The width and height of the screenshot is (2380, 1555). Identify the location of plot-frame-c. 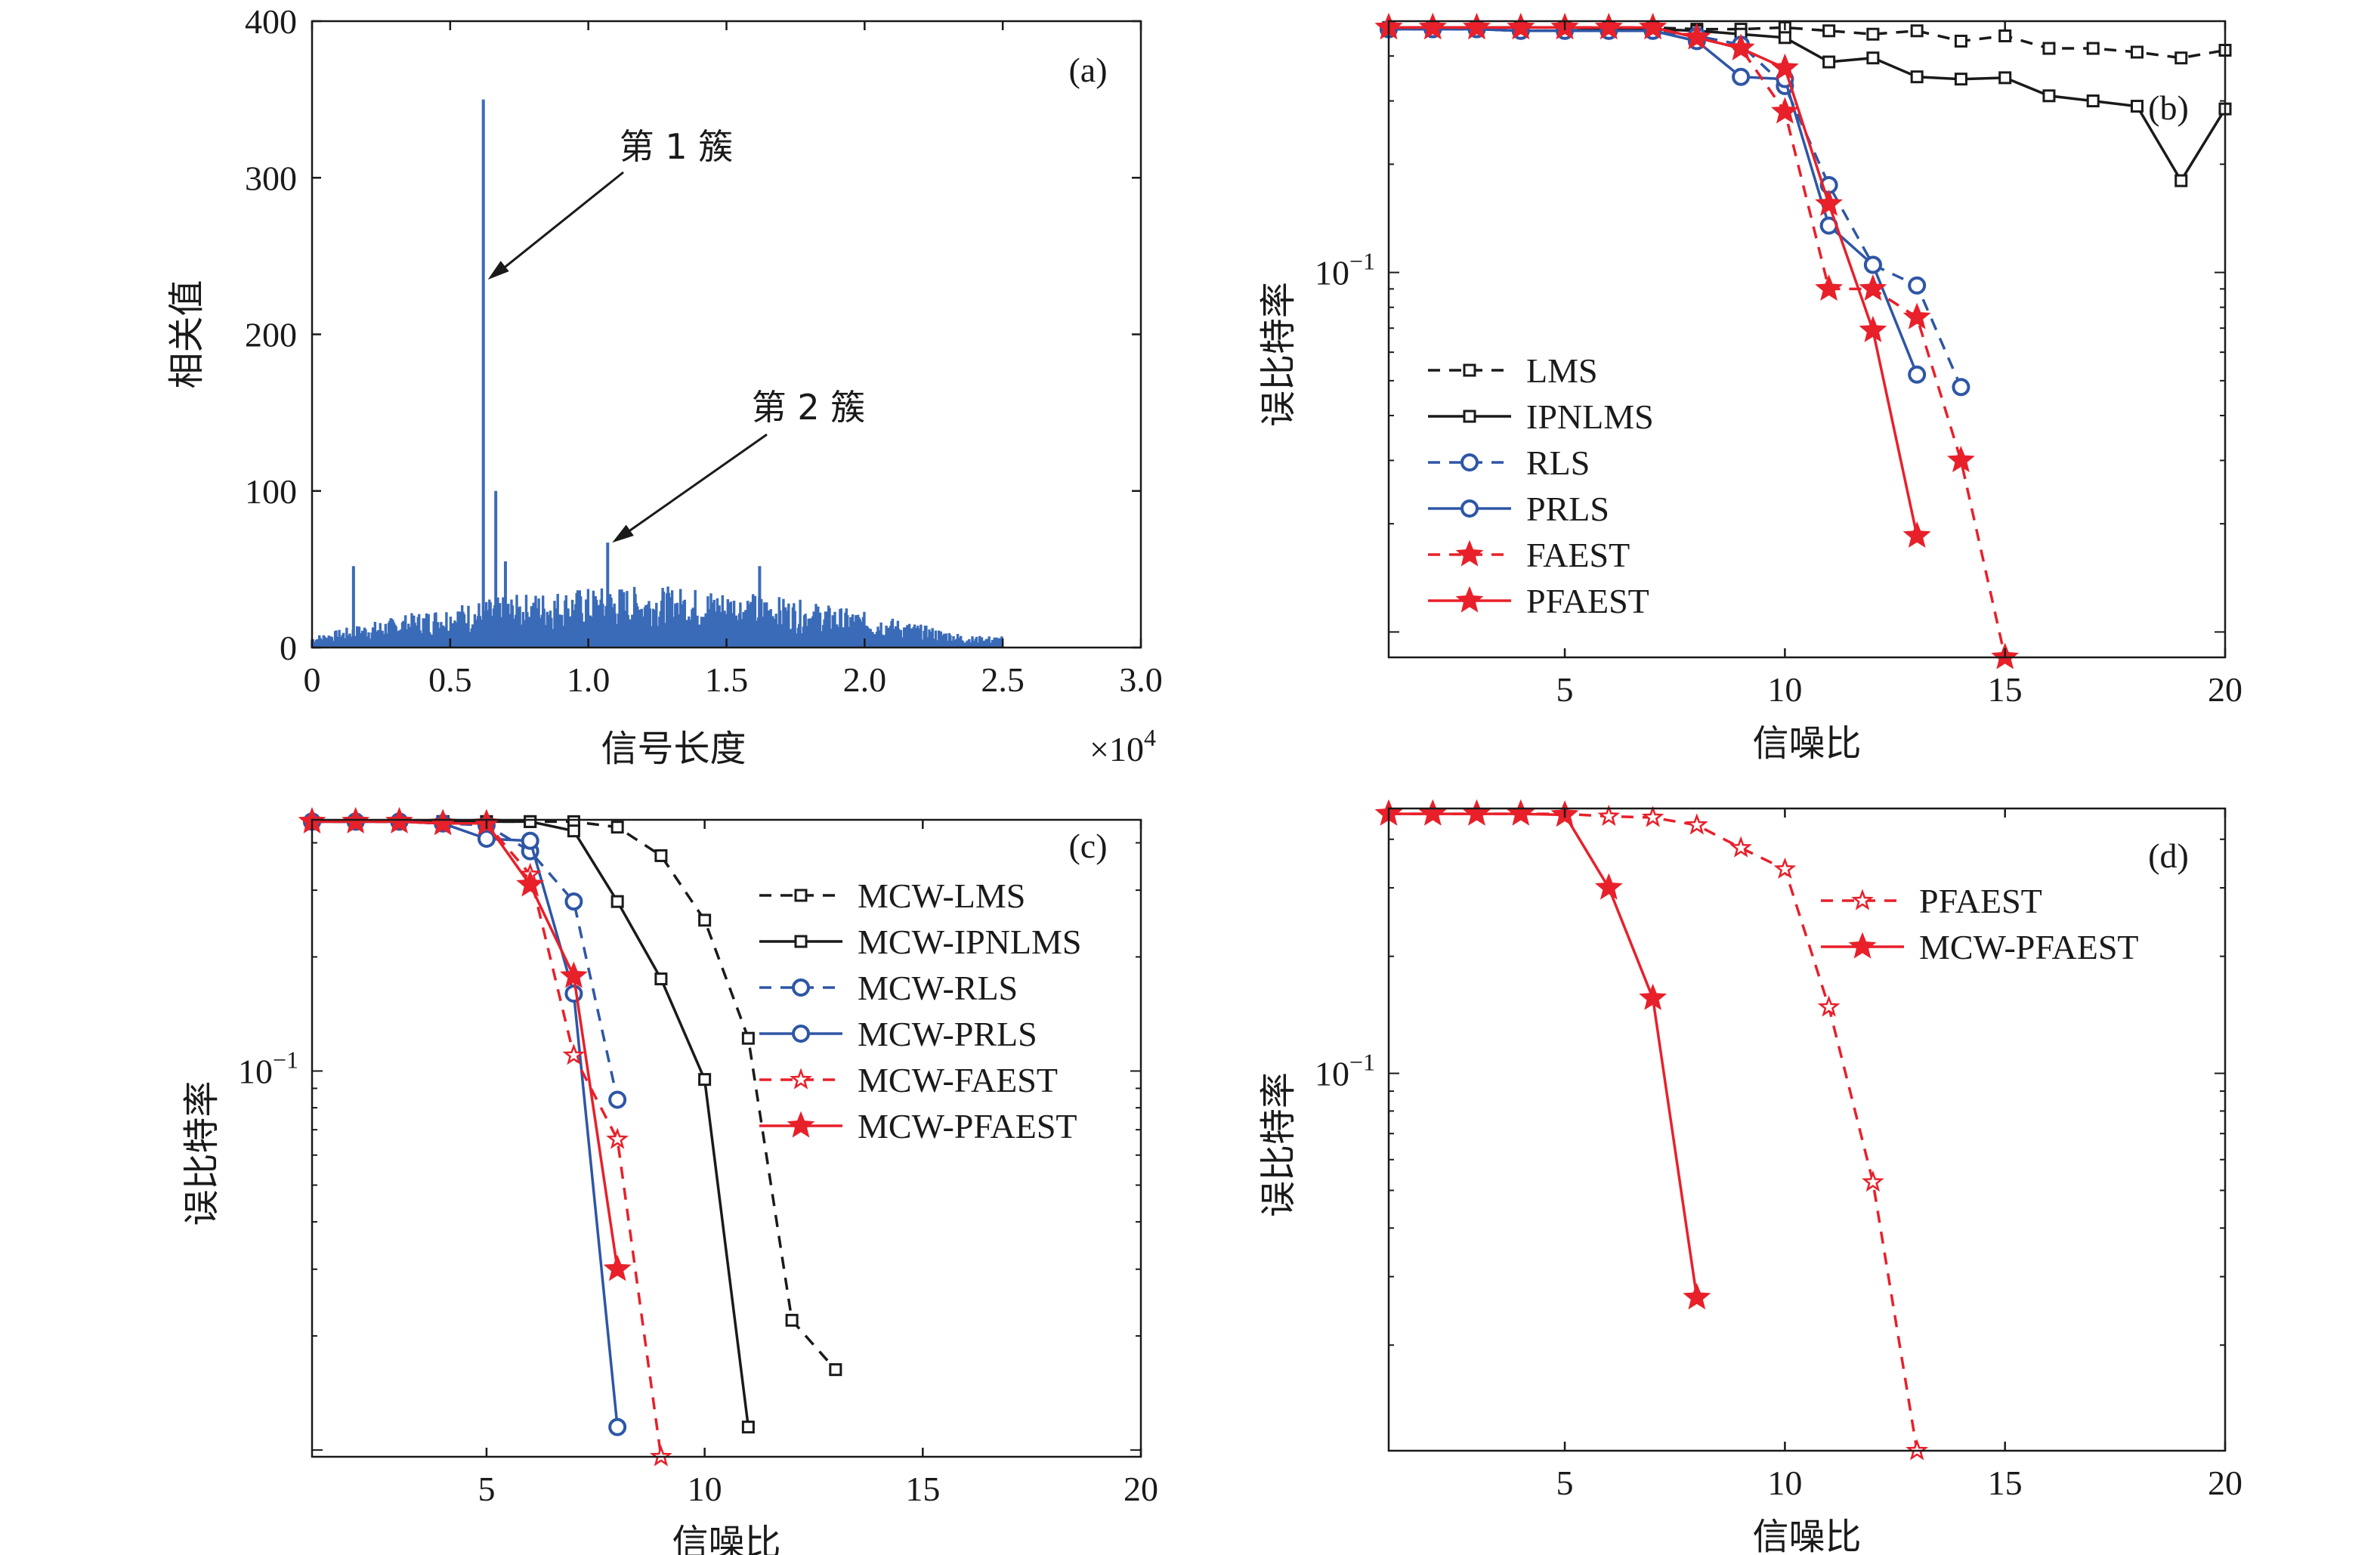
(726, 1138).